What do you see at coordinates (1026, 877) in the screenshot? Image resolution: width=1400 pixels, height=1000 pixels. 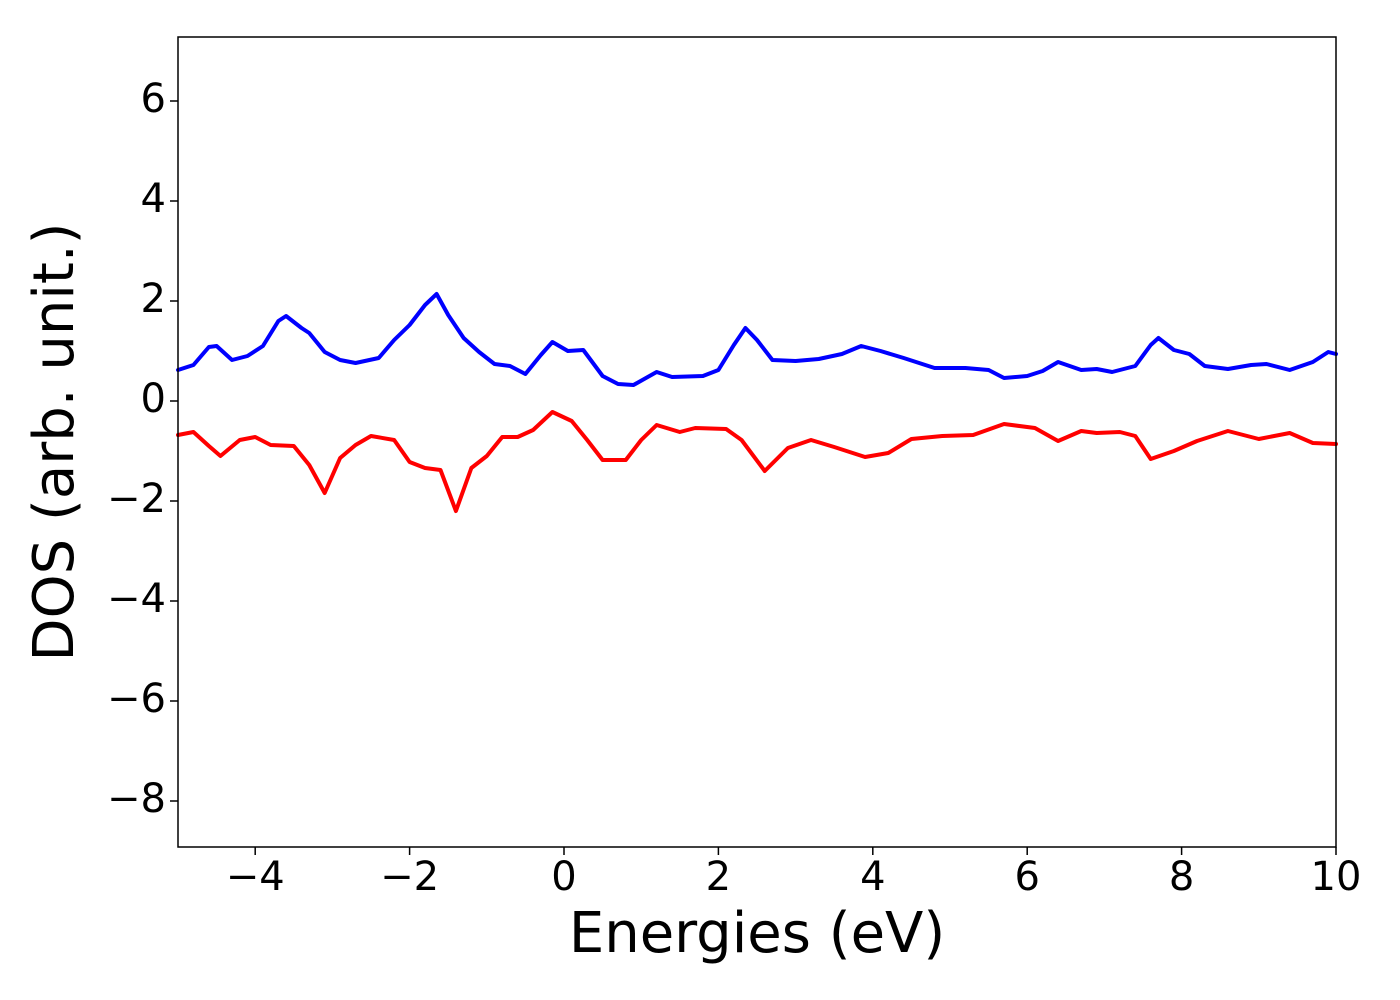 I see `x-tick-label: 6` at bounding box center [1026, 877].